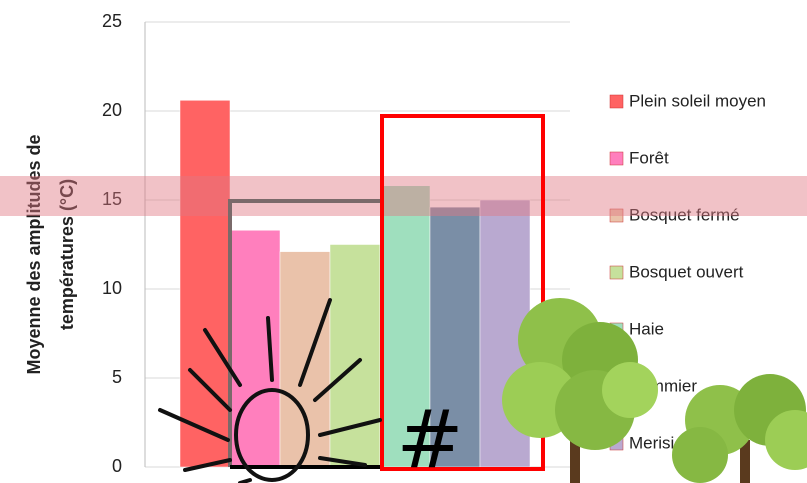 This screenshot has height=483, width=807. Describe the element at coordinates (654, 390) in the screenshot. I see `tree-drawing` at that location.